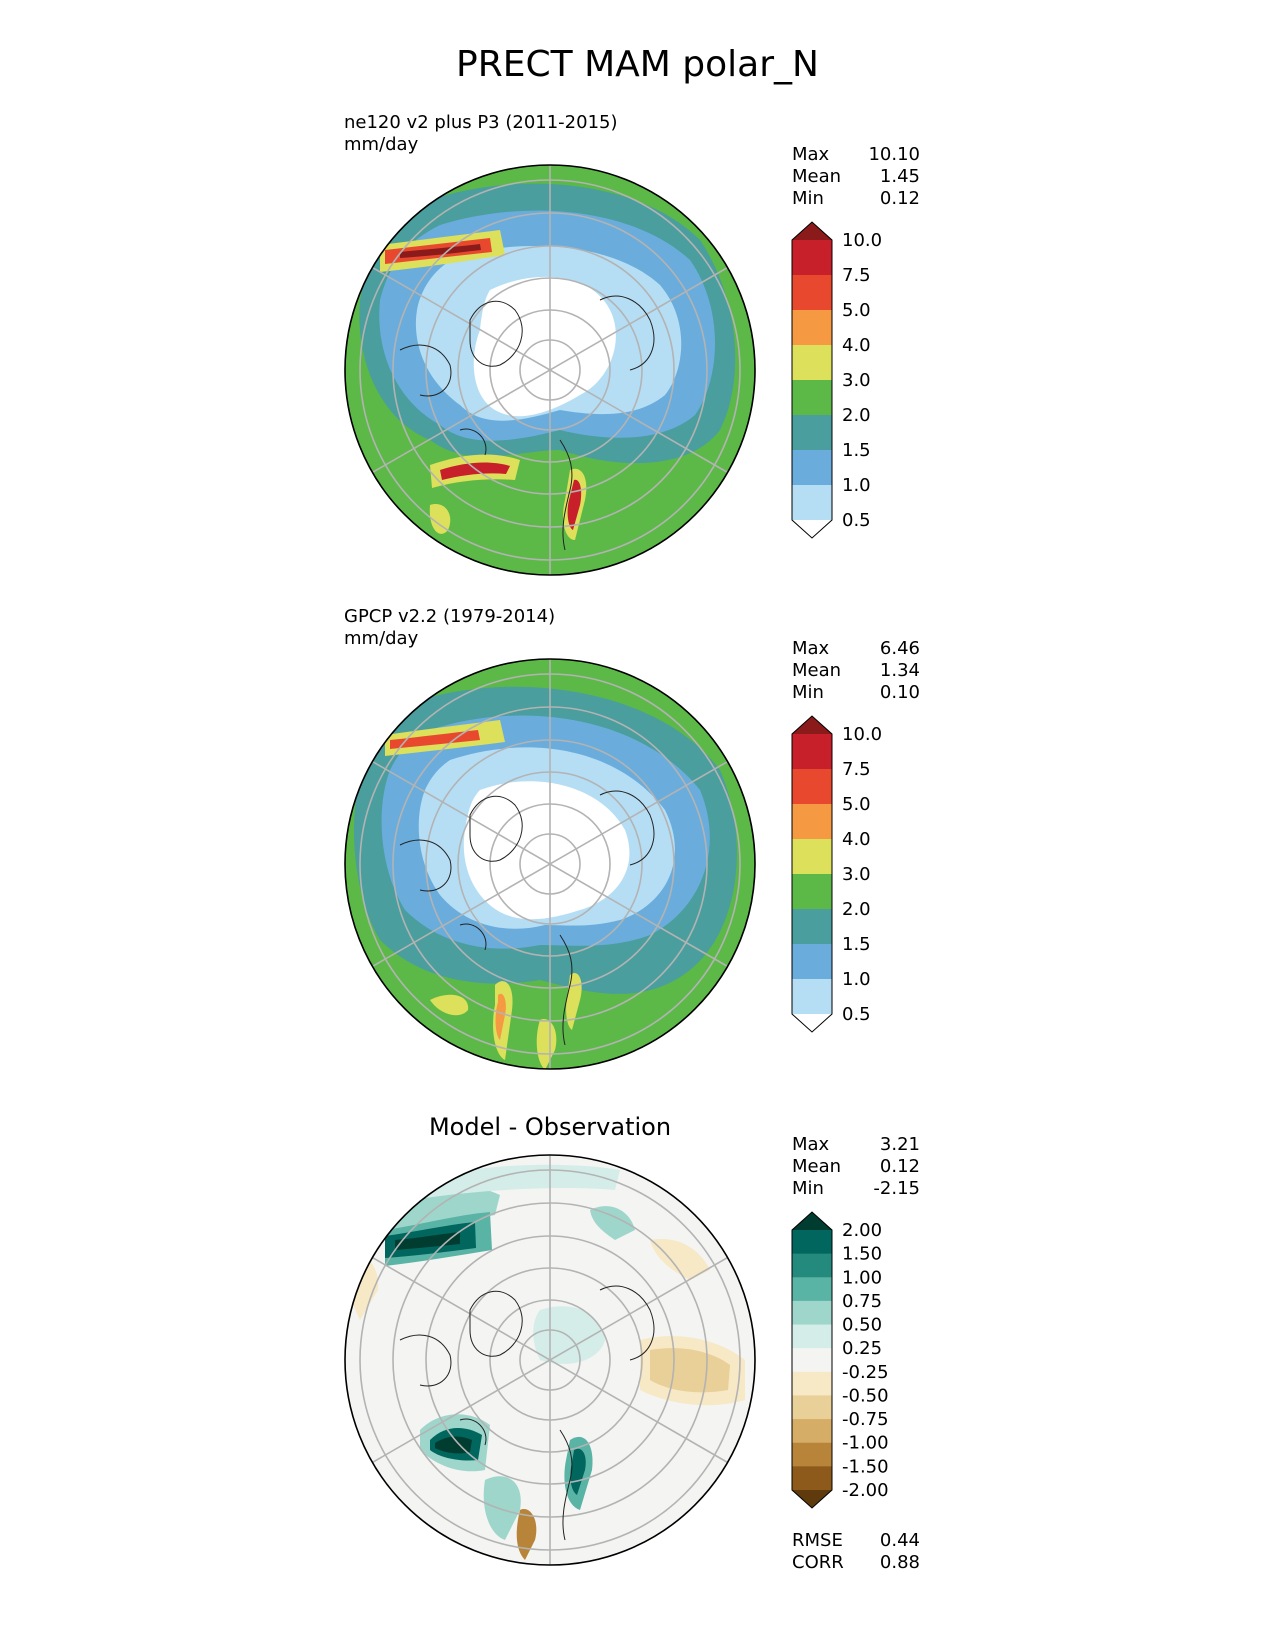 The height and width of the screenshot is (1650, 1275). Describe the element at coordinates (899, 1144) in the screenshot. I see `stat-max-value: 3.21` at that location.